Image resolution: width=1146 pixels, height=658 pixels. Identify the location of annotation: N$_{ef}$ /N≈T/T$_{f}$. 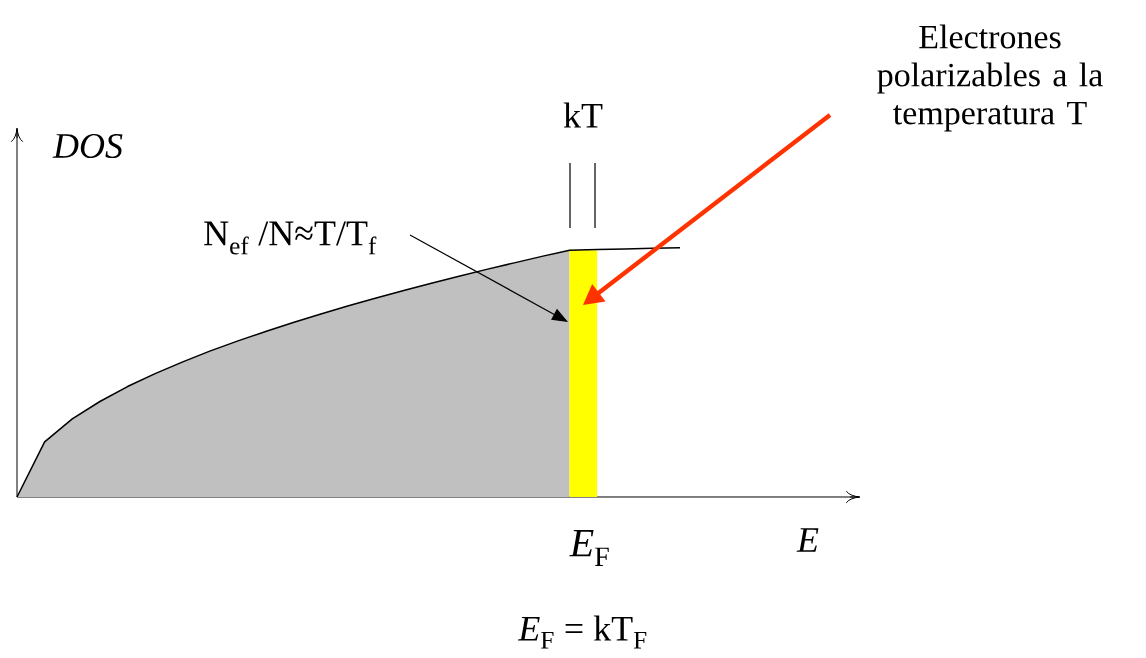
(290, 238).